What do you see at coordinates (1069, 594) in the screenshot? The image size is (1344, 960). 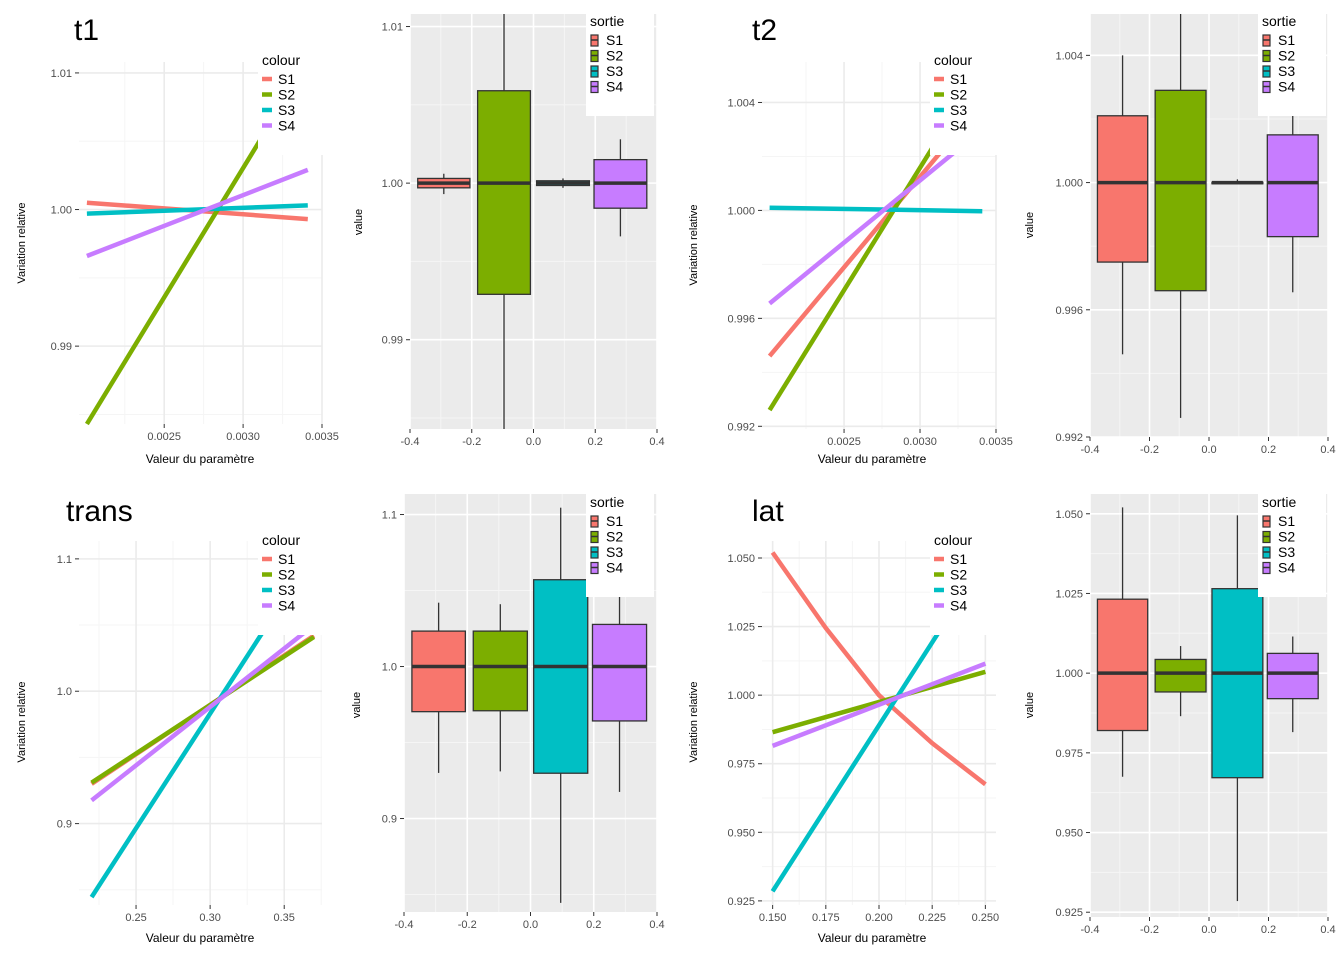 I see `y-tick-label: 1.025` at bounding box center [1069, 594].